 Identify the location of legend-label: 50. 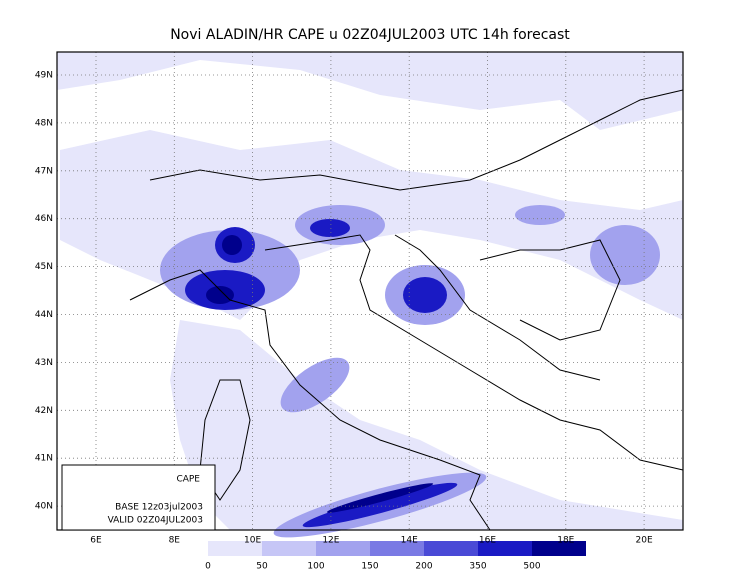
(262, 567).